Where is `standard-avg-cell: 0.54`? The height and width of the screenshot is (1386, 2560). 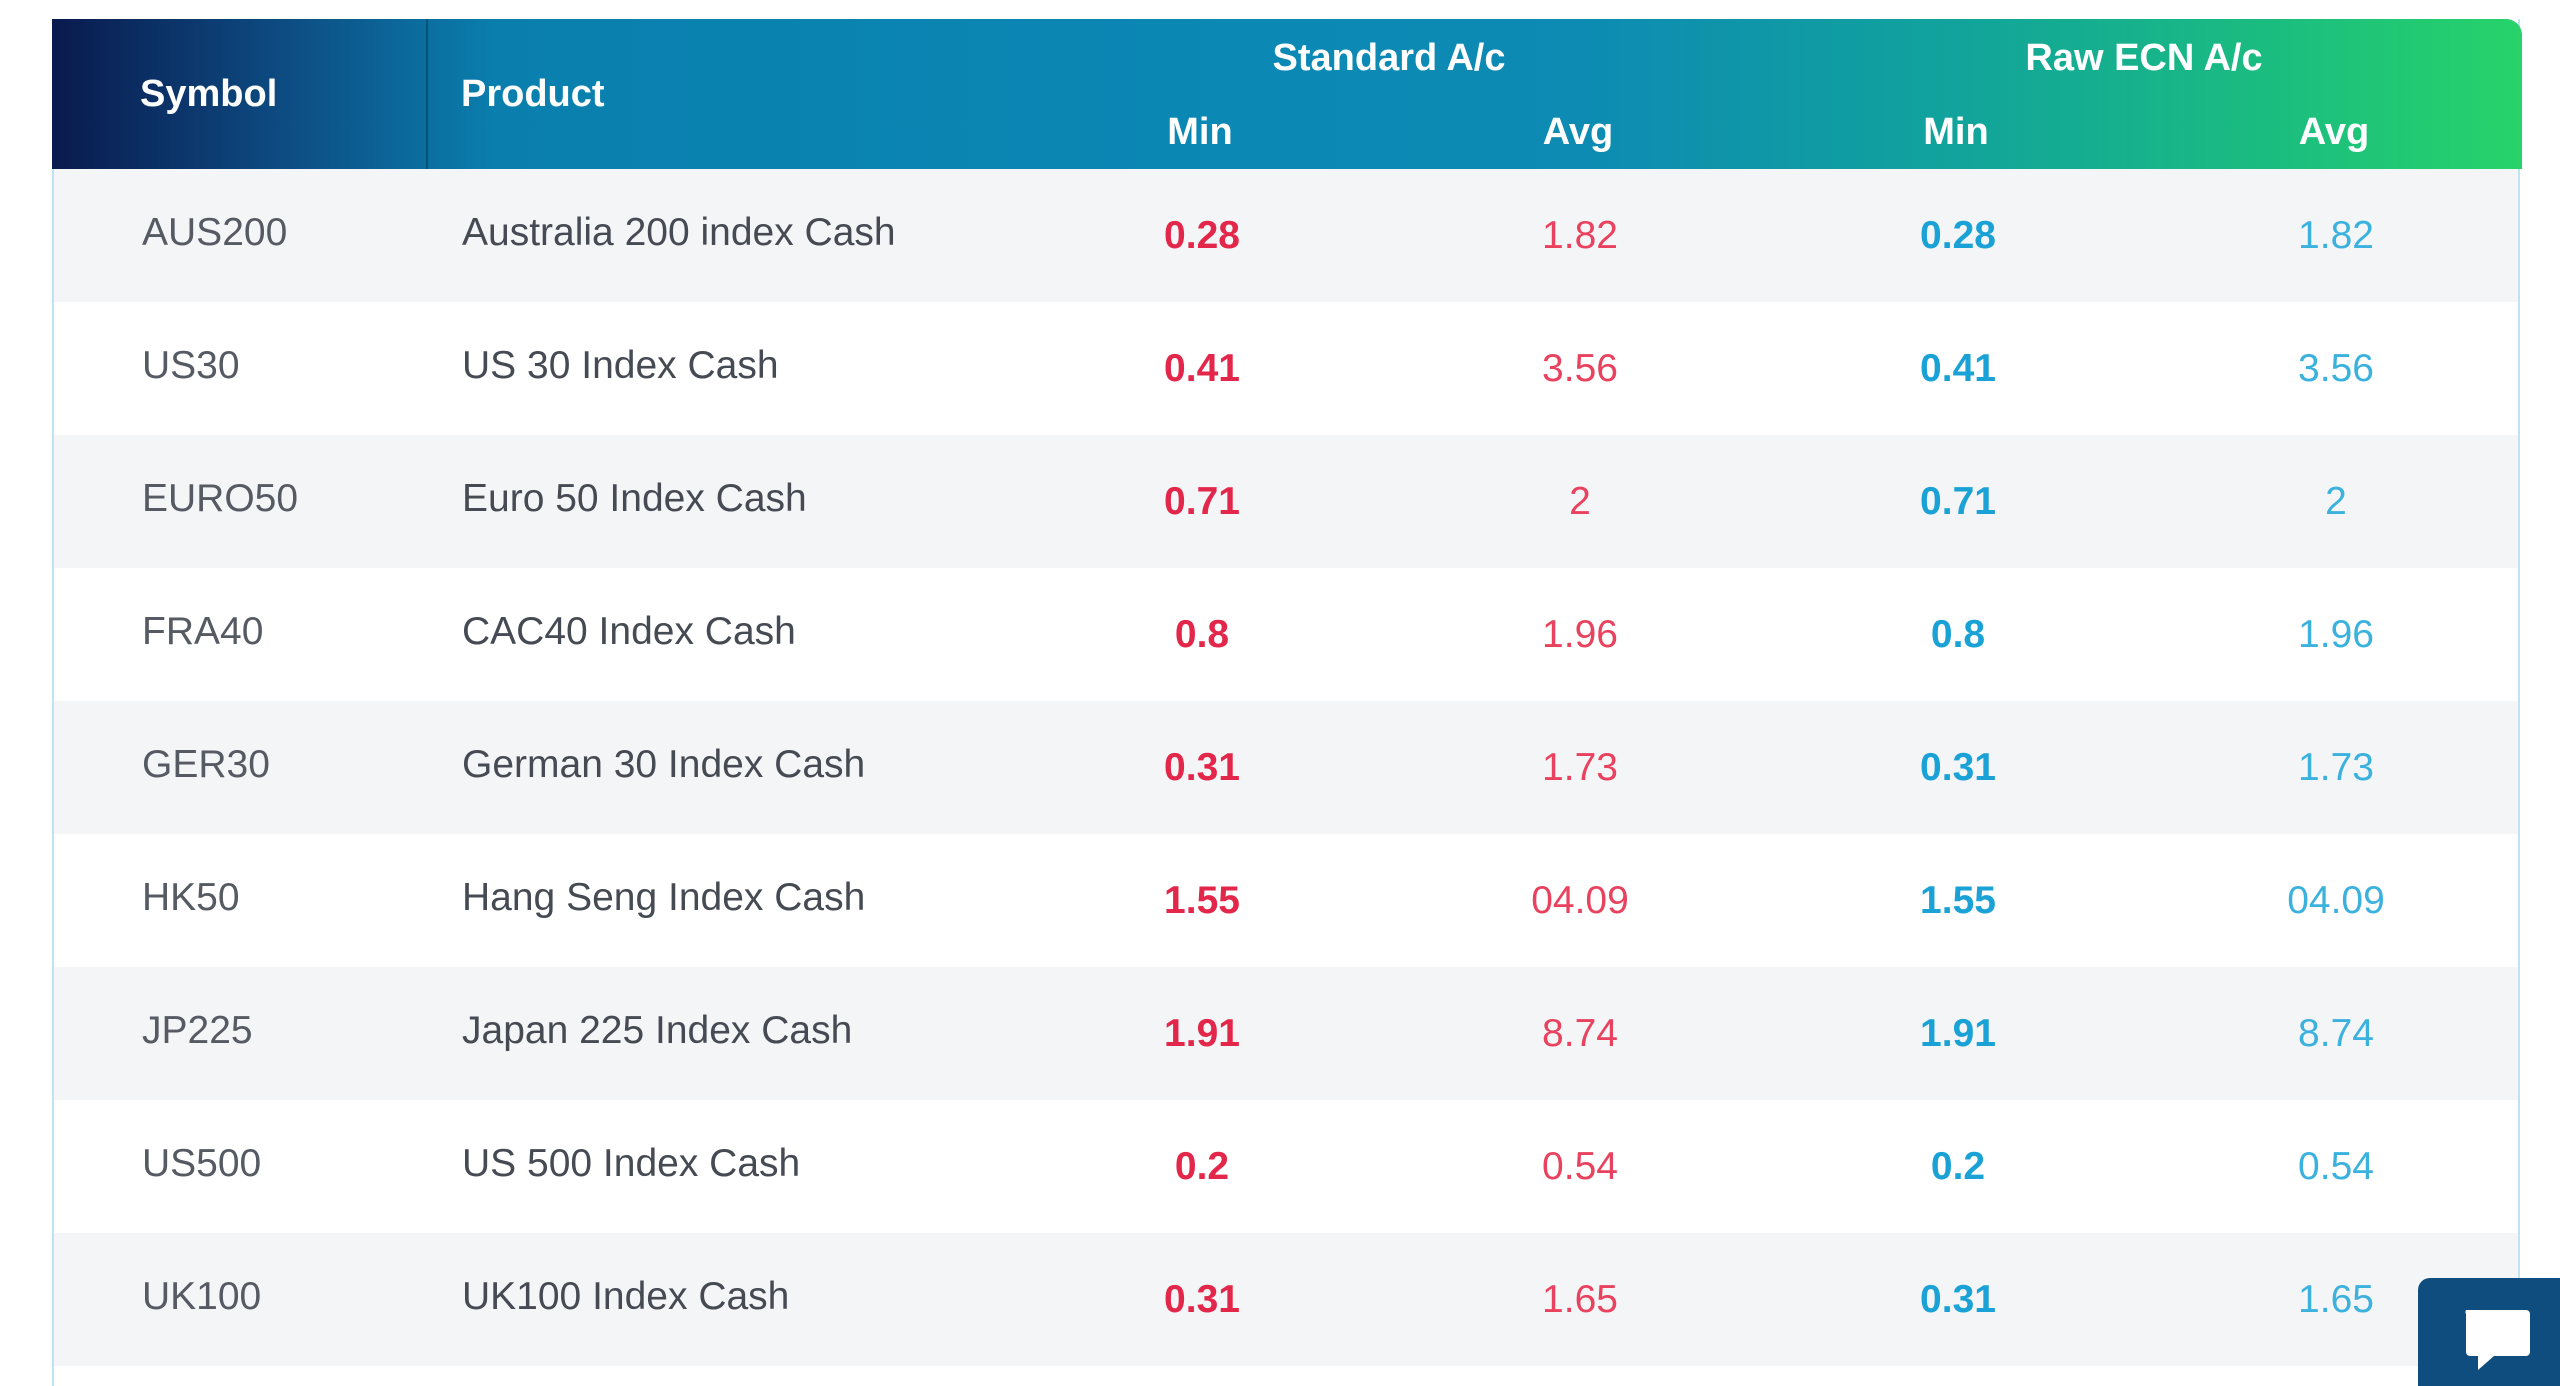
standard-avg-cell: 0.54 is located at coordinates (1580, 1166).